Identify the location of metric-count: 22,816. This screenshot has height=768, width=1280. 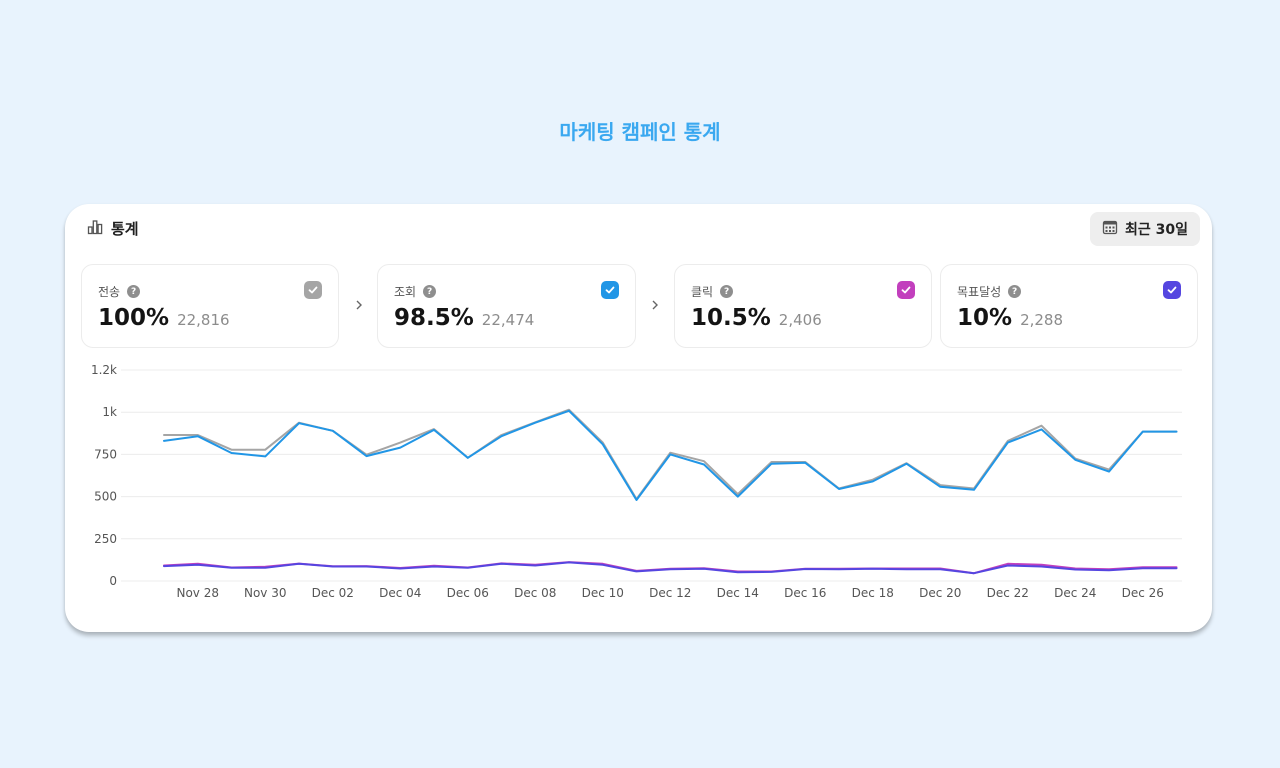
(203, 320).